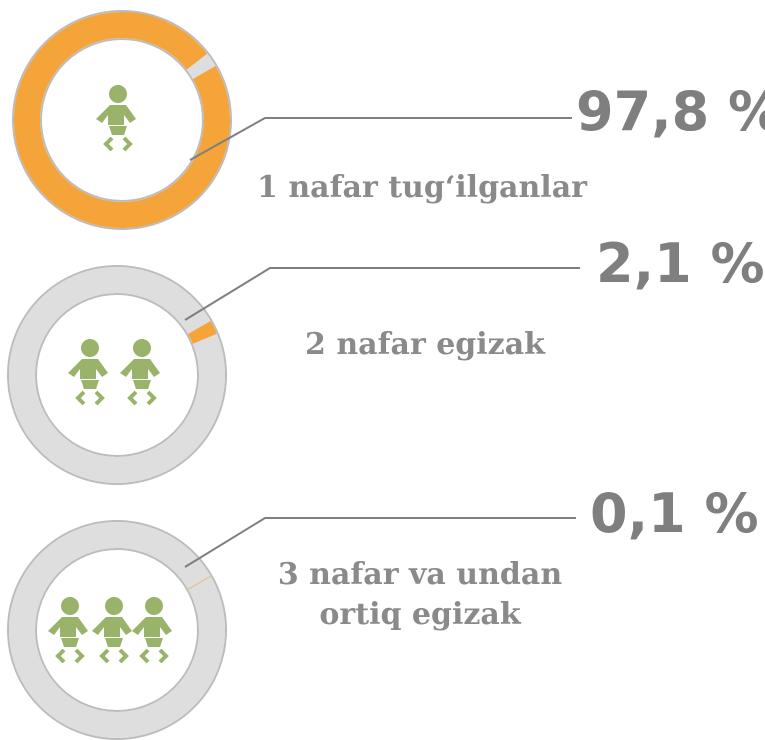 The width and height of the screenshot is (765, 740). I want to click on category-label: 2 nafar egizak, so click(425, 344).